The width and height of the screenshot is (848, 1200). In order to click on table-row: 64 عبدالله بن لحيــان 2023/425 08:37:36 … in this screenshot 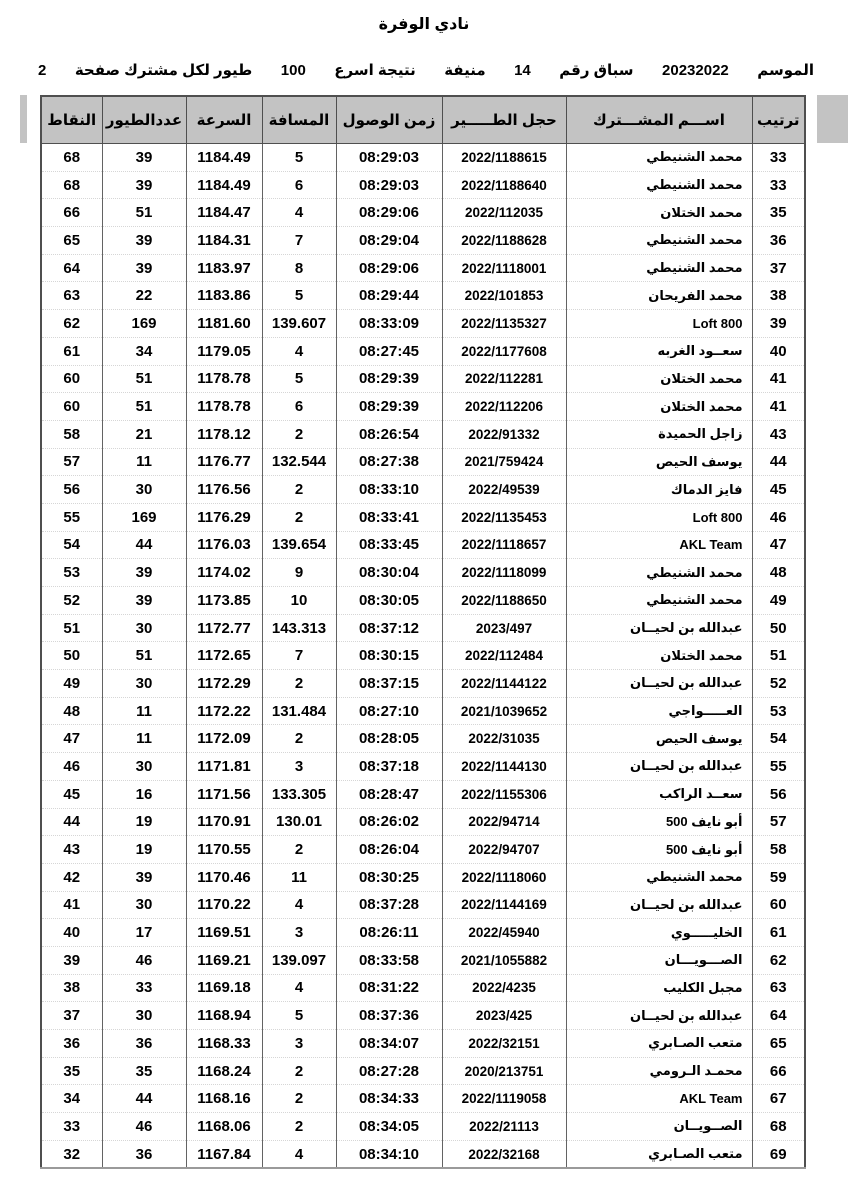, I will do `click(423, 1015)`.